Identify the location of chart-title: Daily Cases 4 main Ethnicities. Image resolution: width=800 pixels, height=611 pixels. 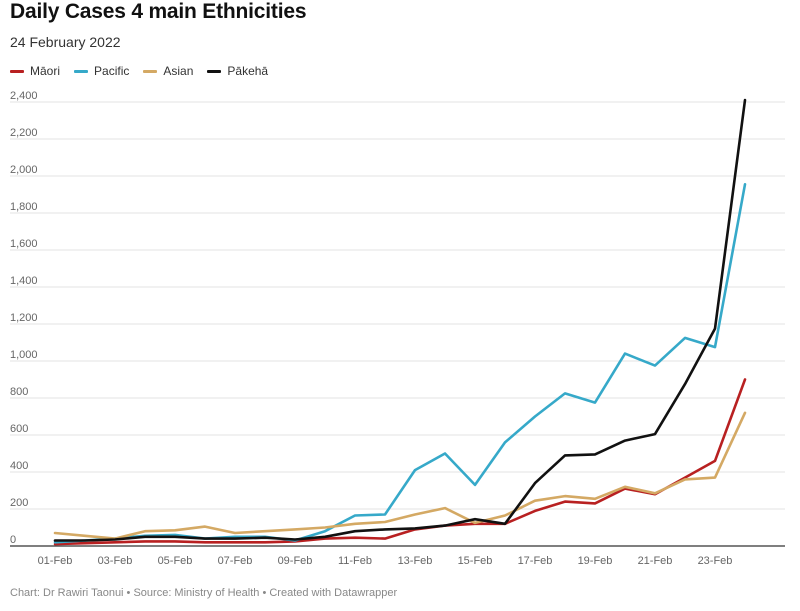
(158, 11).